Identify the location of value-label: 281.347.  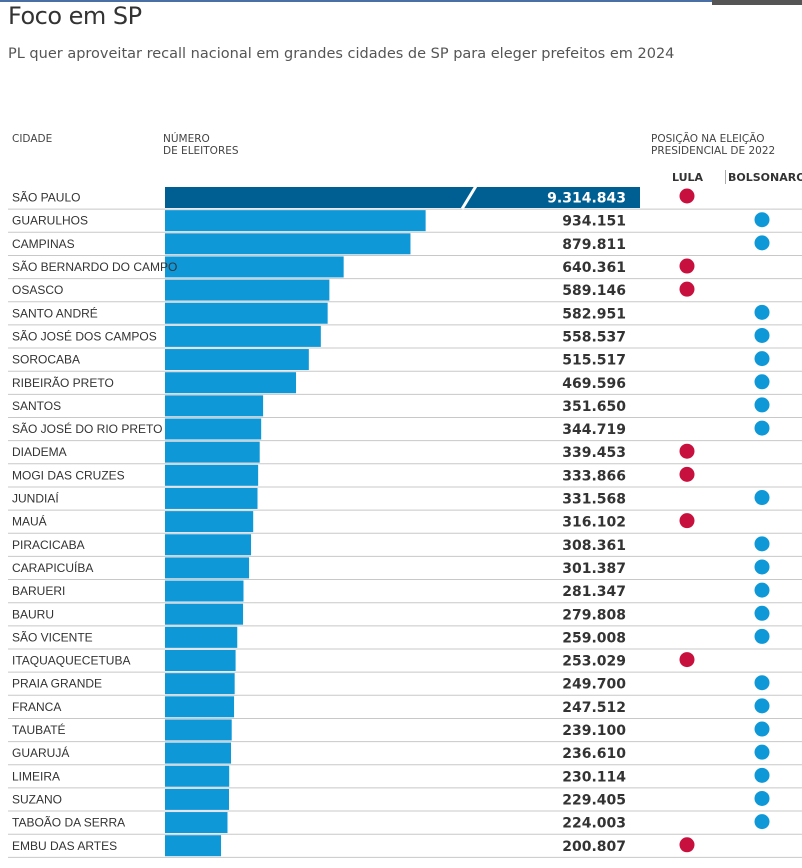
(594, 592).